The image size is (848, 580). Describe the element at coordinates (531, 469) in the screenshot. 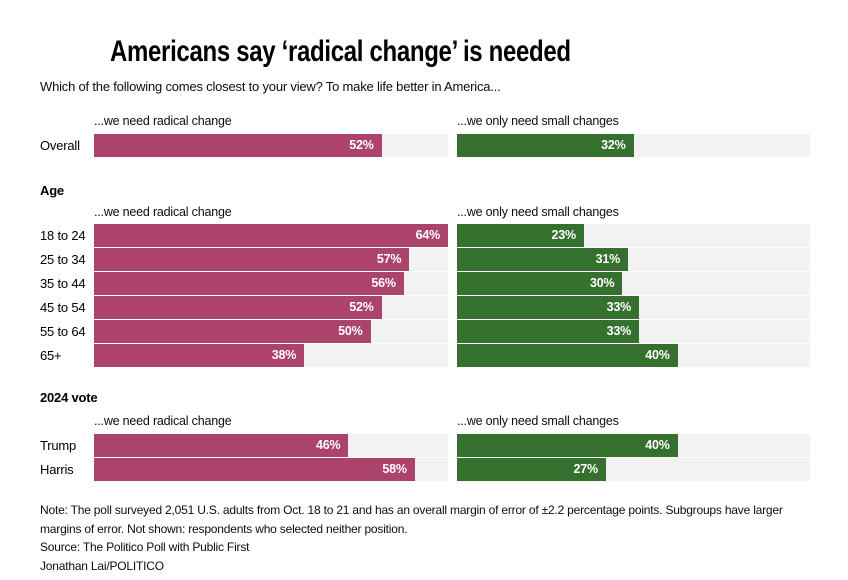

I see `small-bar: 27%` at that location.